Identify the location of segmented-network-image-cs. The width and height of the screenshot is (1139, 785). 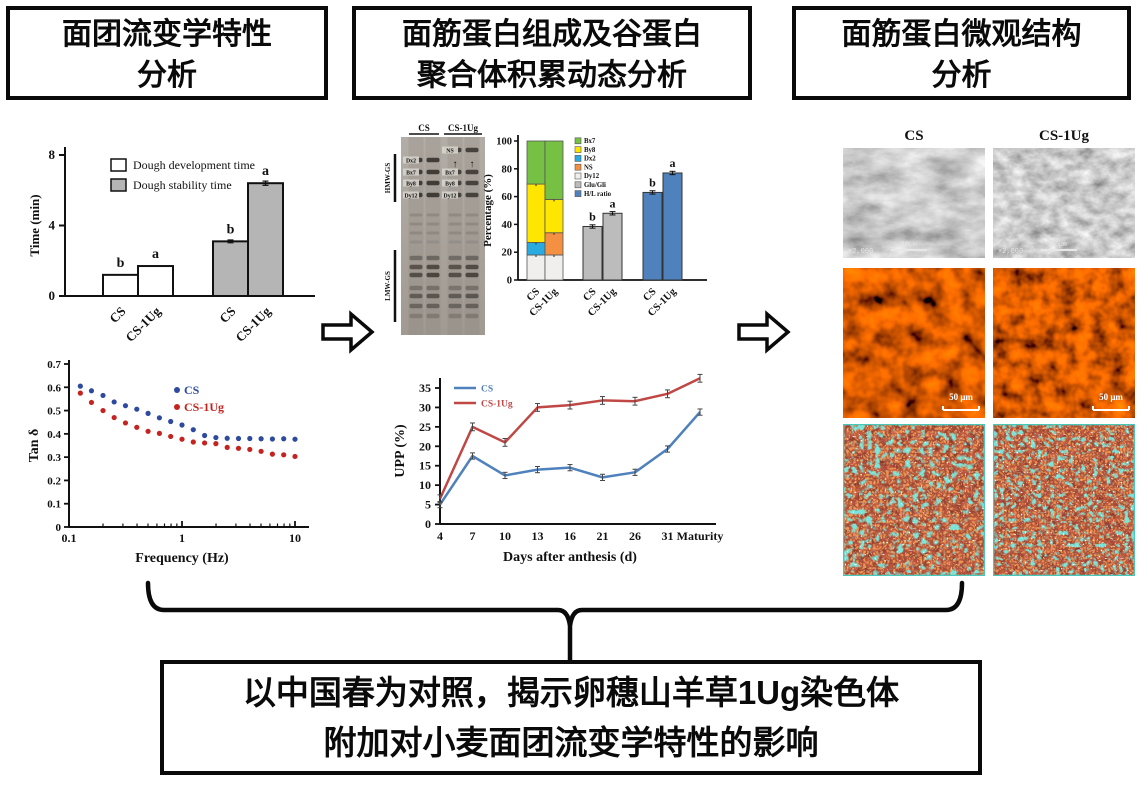
(914, 500).